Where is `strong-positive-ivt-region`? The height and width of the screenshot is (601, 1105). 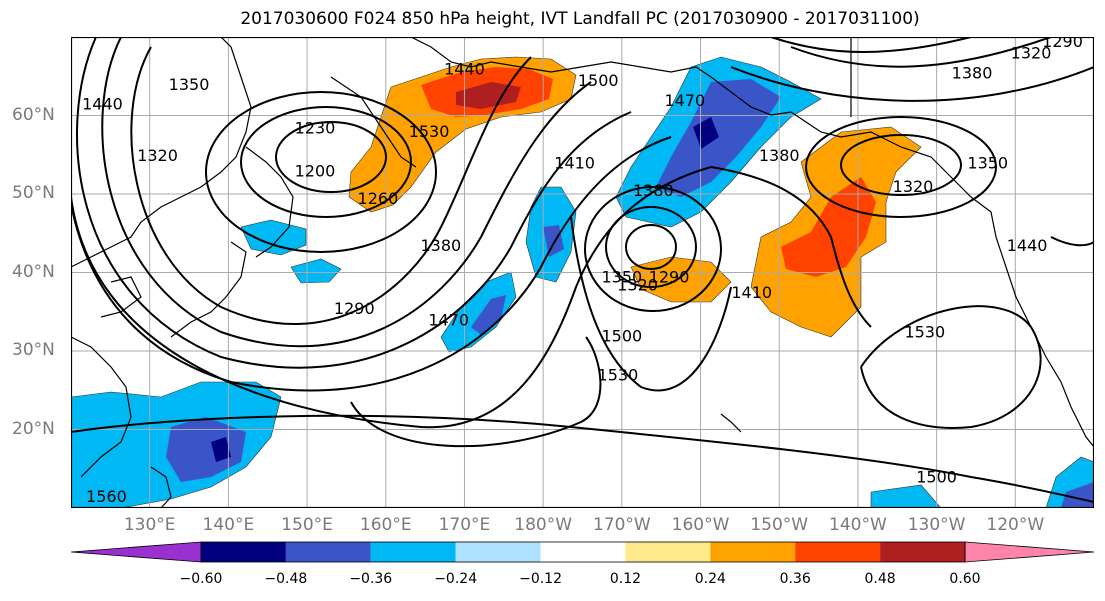 strong-positive-ivt-region is located at coordinates (828, 227).